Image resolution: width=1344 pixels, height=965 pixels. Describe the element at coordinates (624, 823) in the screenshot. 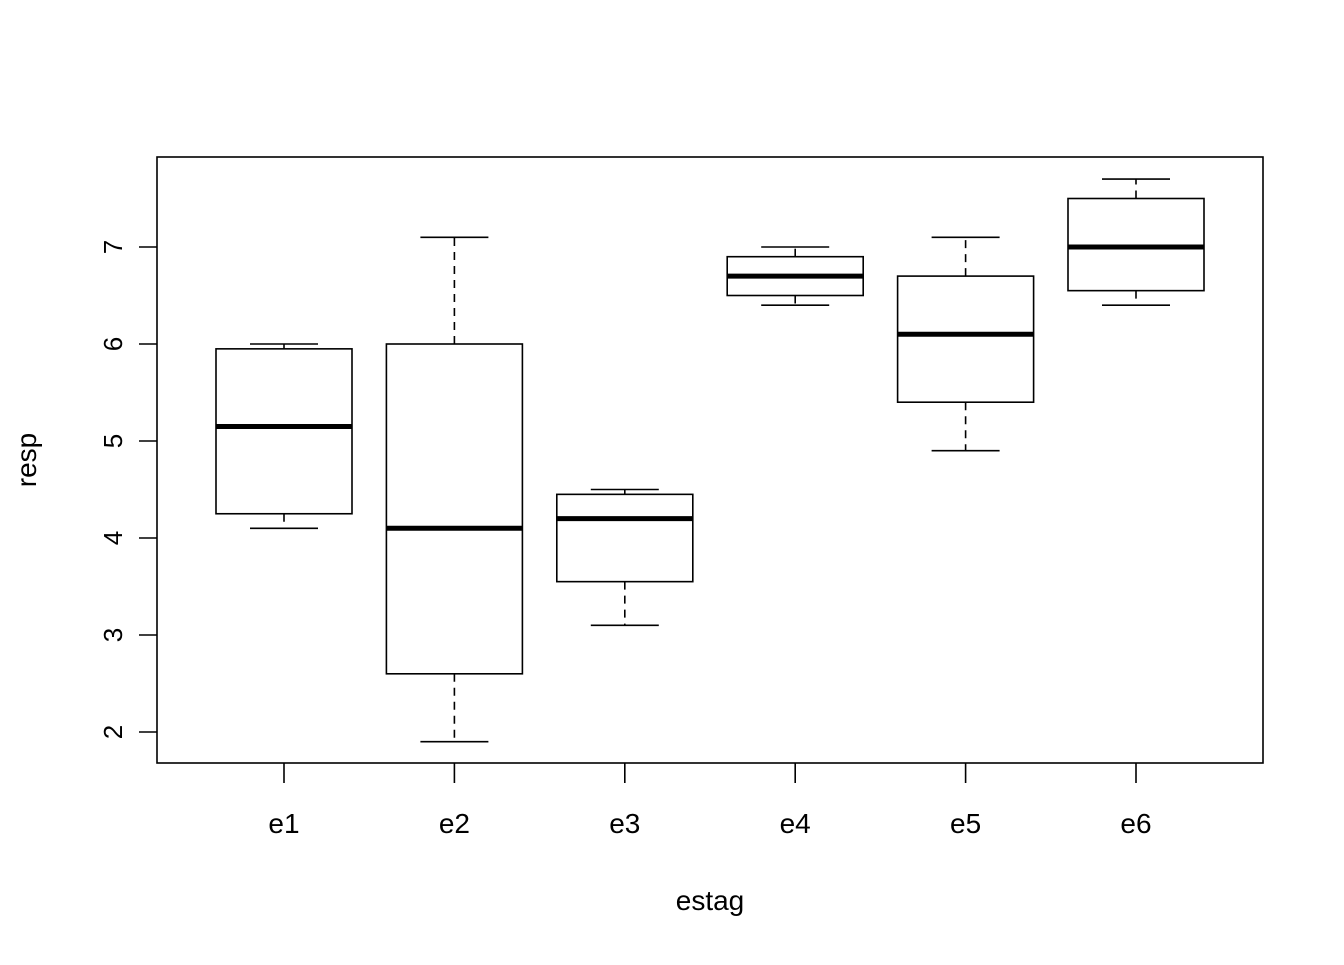

I see `x-tick-label: e3` at that location.